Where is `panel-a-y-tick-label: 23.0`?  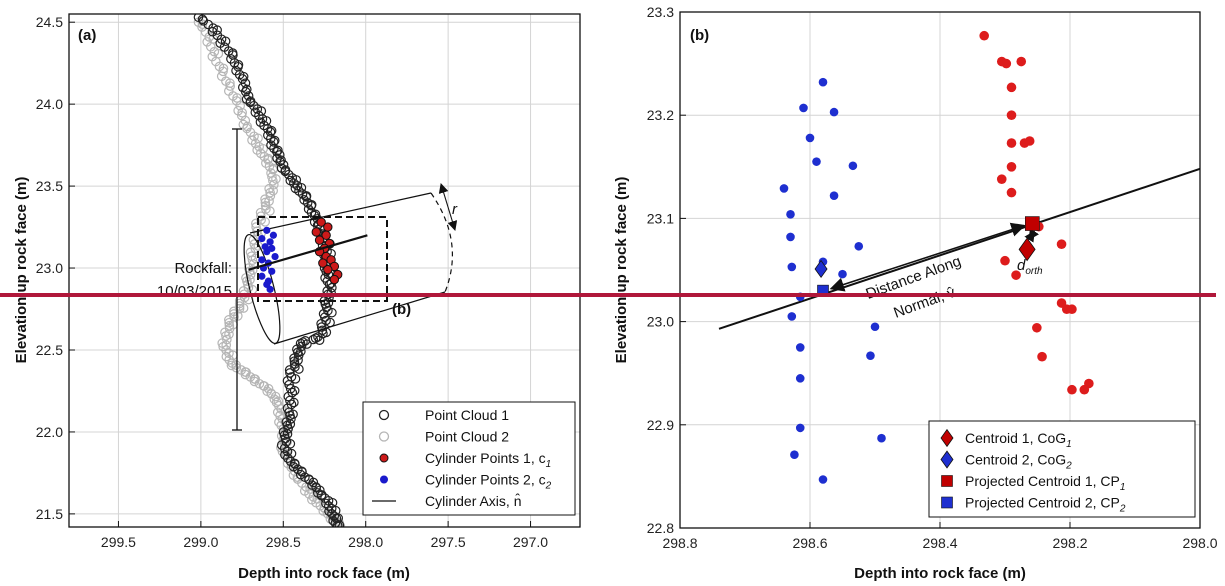 panel-a-y-tick-label: 23.0 is located at coordinates (49, 268).